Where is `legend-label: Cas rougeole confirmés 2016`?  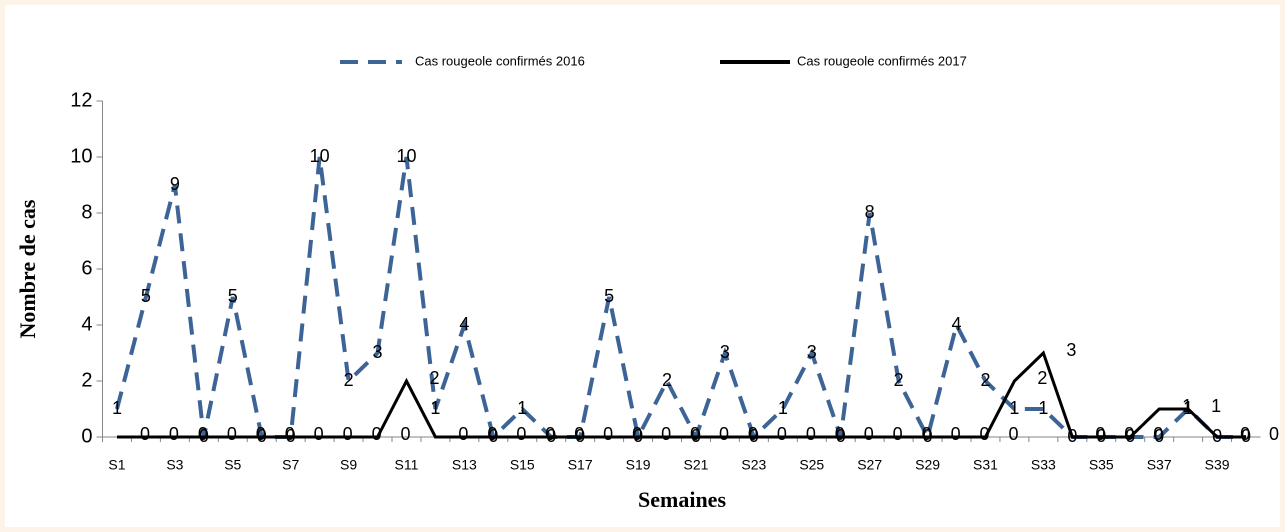 legend-label: Cas rougeole confirmés 2016 is located at coordinates (500, 60).